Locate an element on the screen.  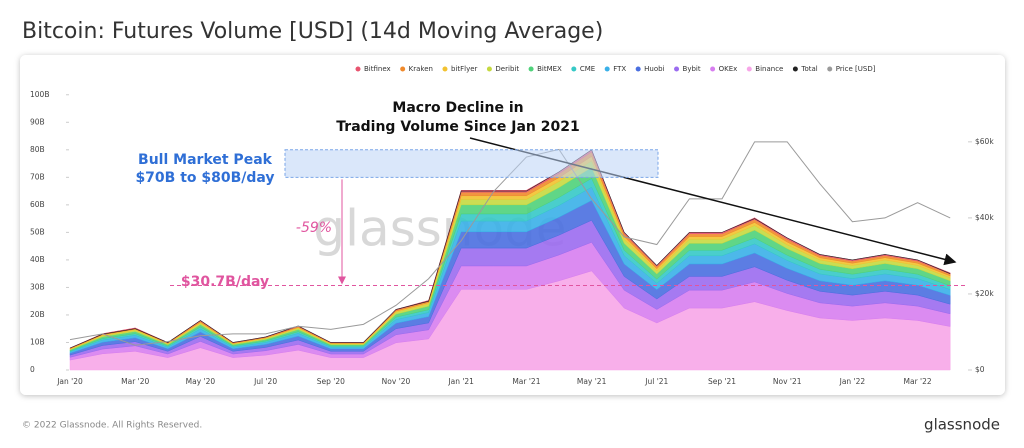
y-tick-label: 40B is located at coordinates (37, 259).